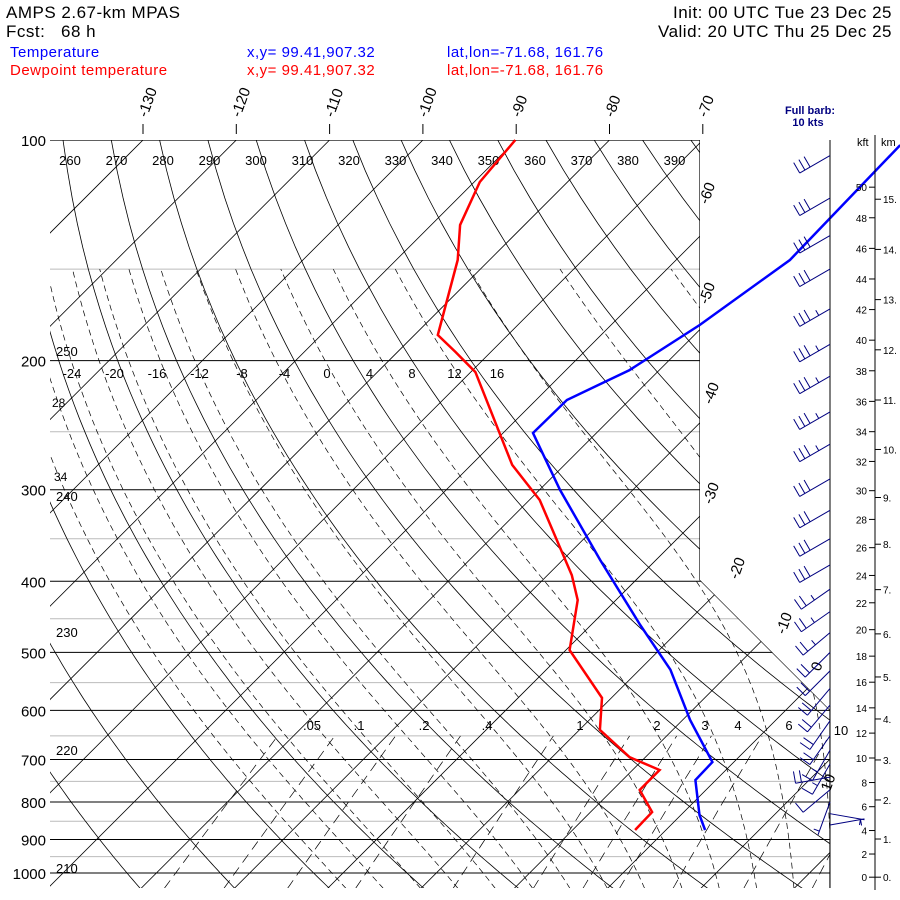 Image resolution: width=900 pixels, height=900 pixels. What do you see at coordinates (788, 725) in the screenshot?
I see `mixing-ratio-label: 6` at bounding box center [788, 725].